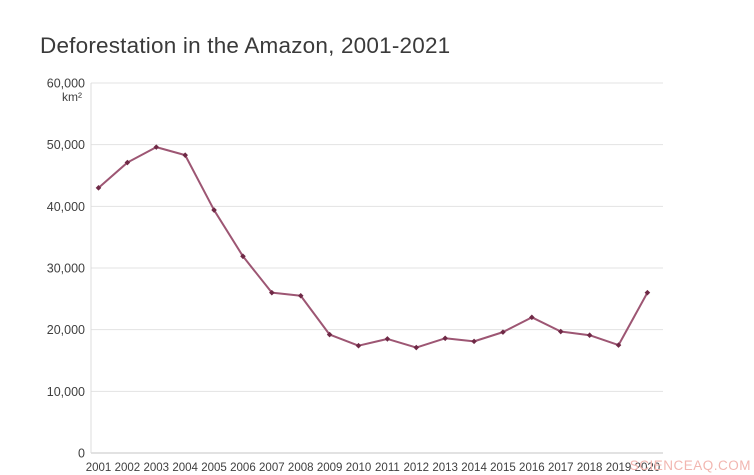  I want to click on x-tick-label: 2014, so click(474, 468).